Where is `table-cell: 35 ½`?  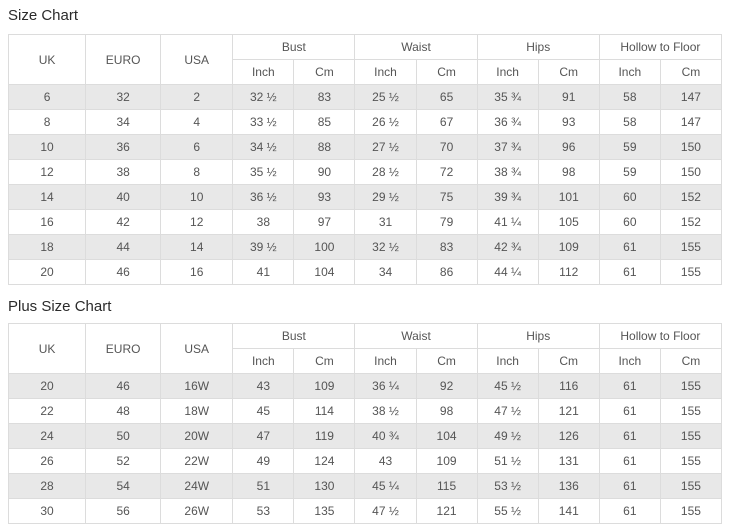 table-cell: 35 ½ is located at coordinates (263, 172).